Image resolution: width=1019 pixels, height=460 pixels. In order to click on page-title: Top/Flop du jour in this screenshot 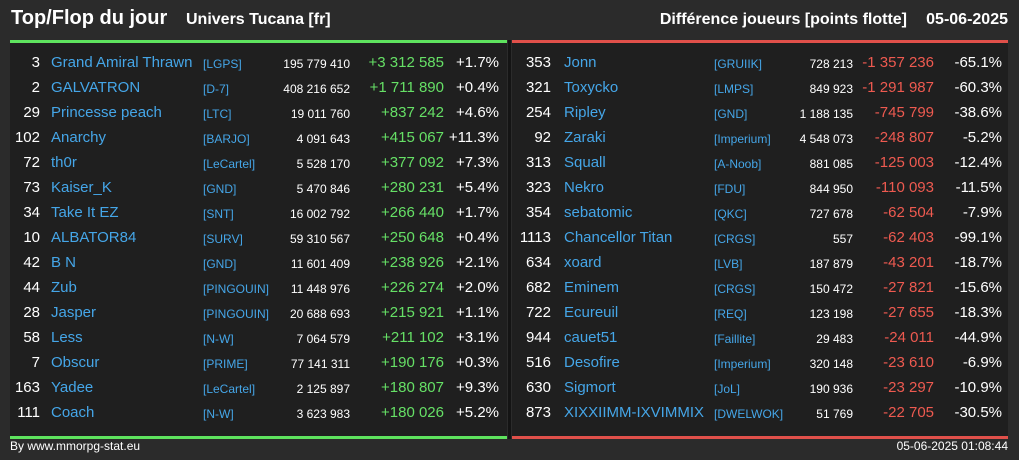, I will do `click(89, 18)`.